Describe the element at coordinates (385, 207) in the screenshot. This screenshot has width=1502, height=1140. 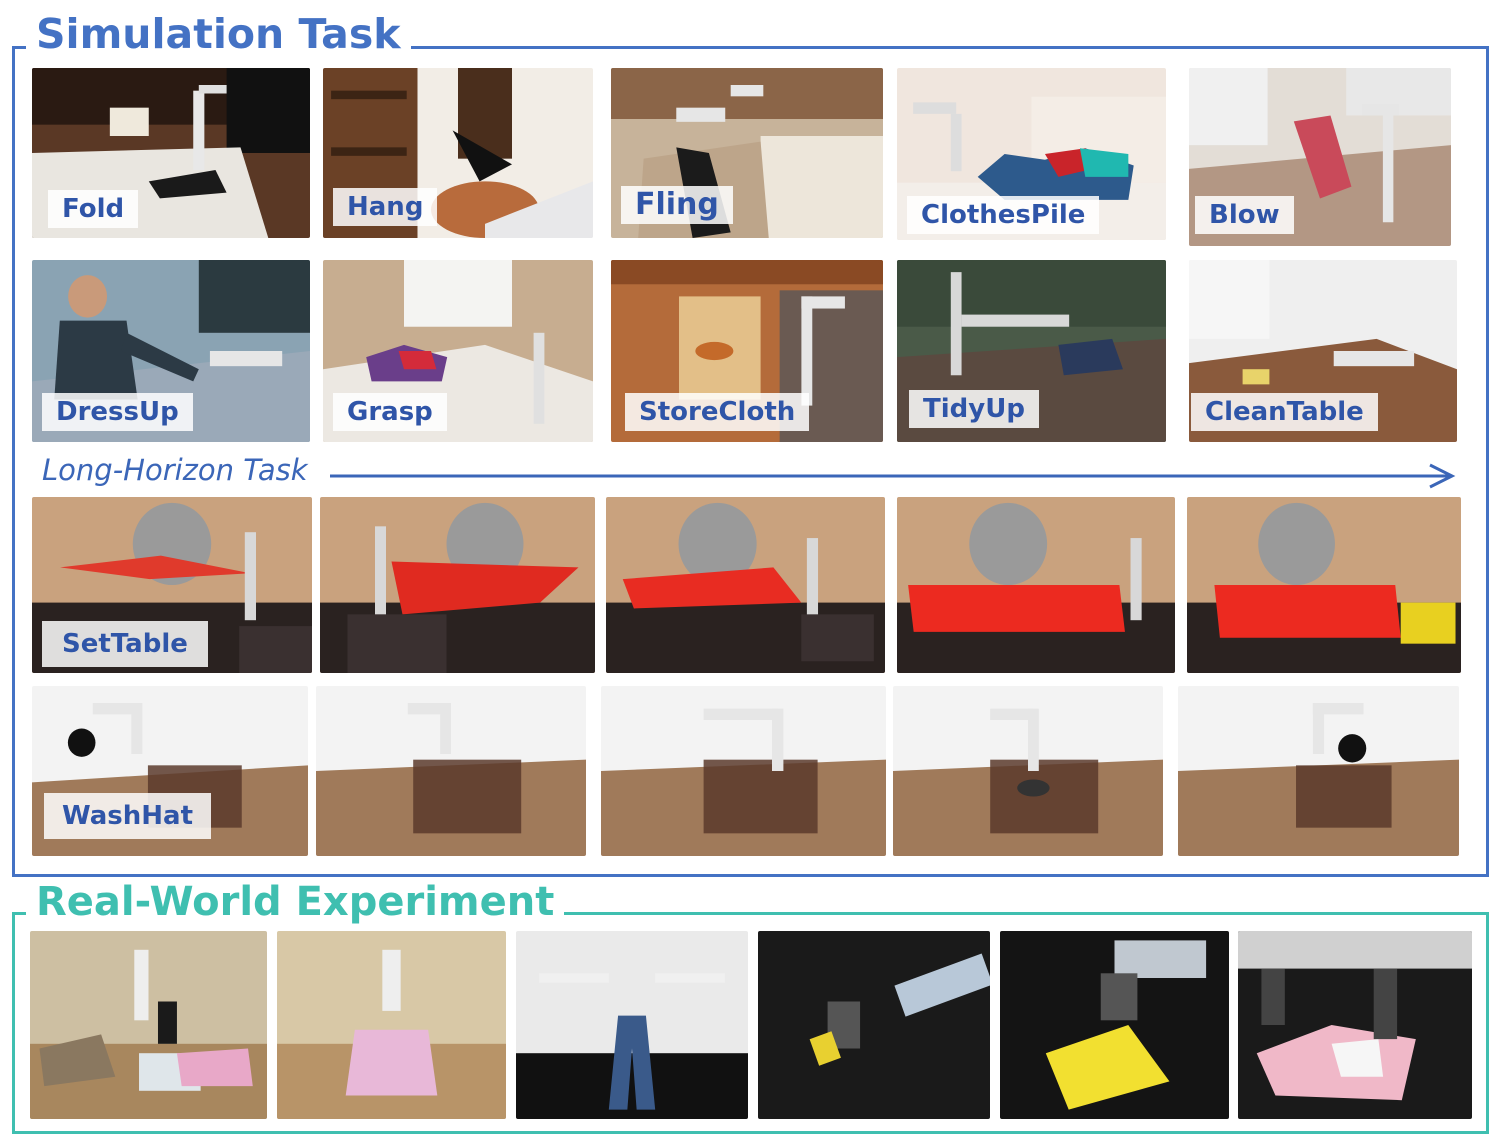
I see `hang-label: Hang` at that location.